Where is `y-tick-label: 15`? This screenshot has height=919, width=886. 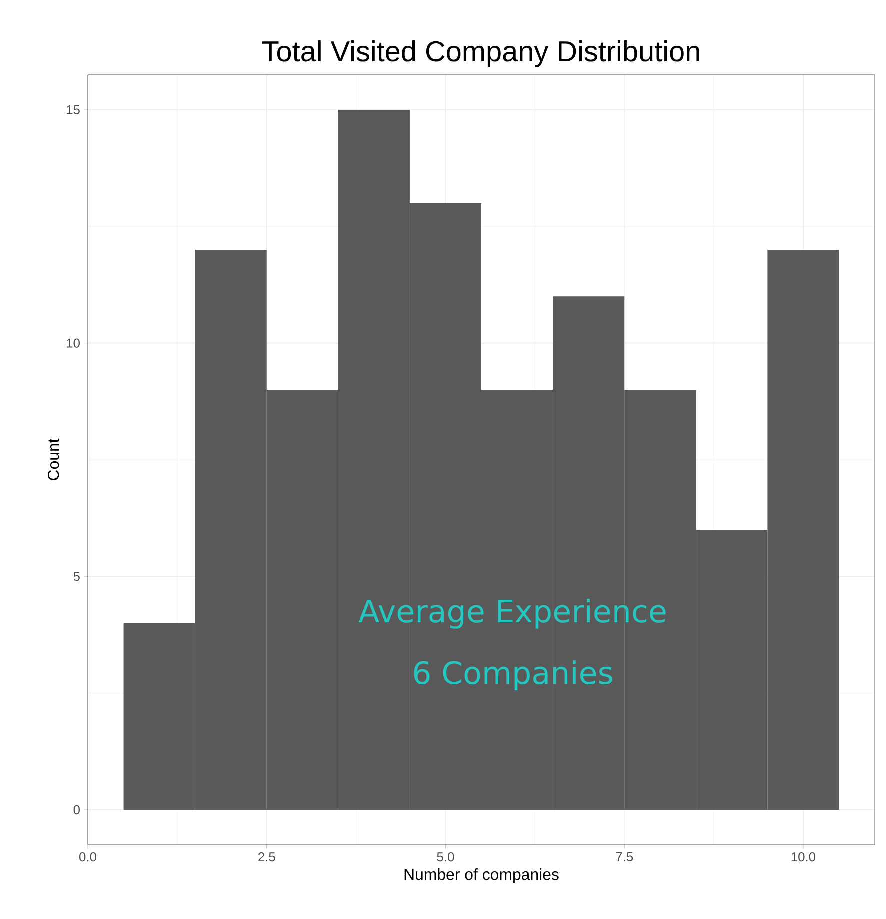
y-tick-label: 15 is located at coordinates (73, 110).